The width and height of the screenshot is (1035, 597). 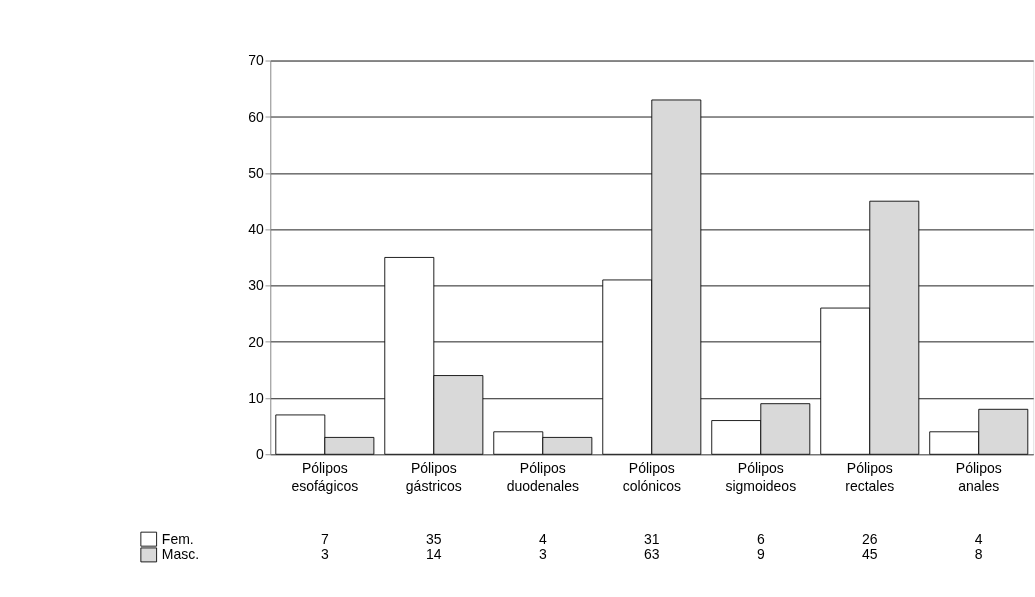 I want to click on x-tick-label: Pólipos rectales, so click(x=870, y=477).